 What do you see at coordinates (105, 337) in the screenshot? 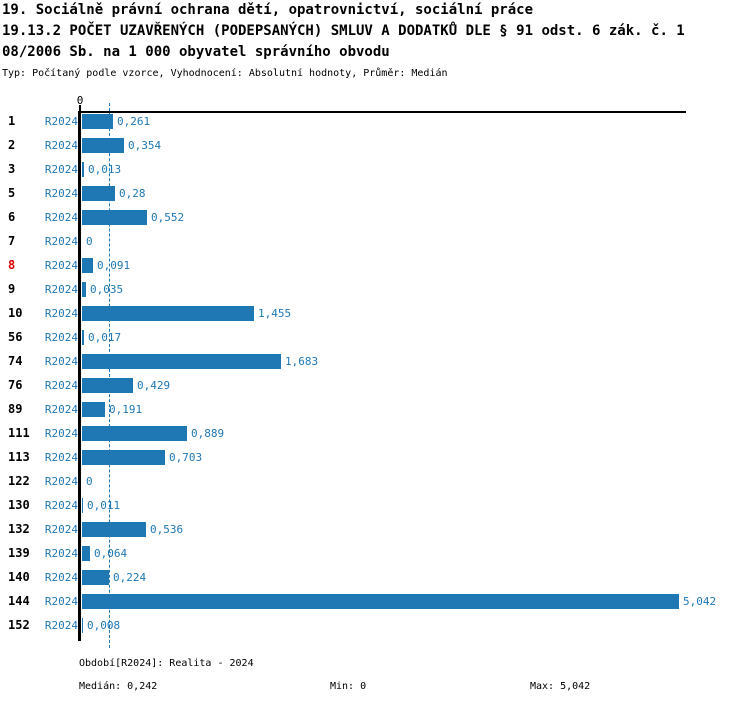
I see `value-label: 0,017` at bounding box center [105, 337].